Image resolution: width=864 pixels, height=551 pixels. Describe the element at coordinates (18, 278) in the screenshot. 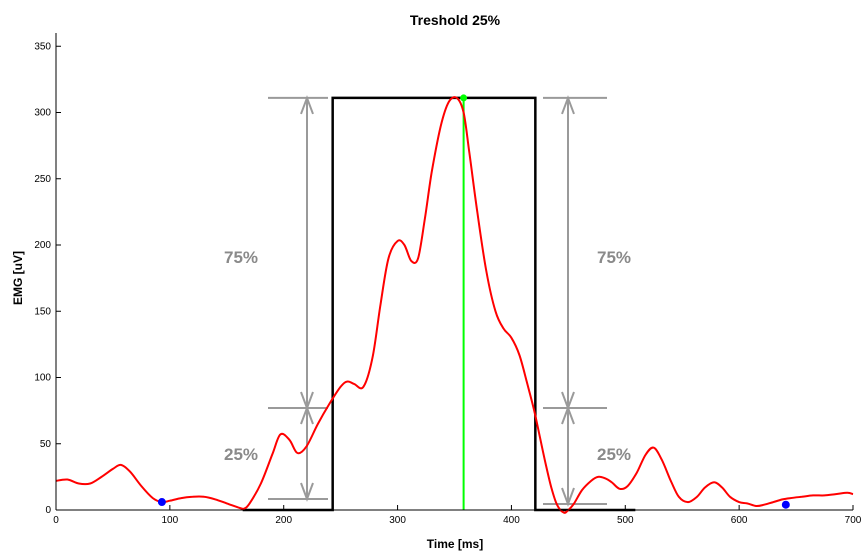

I see `y-axis-label: EMG [uV]` at that location.